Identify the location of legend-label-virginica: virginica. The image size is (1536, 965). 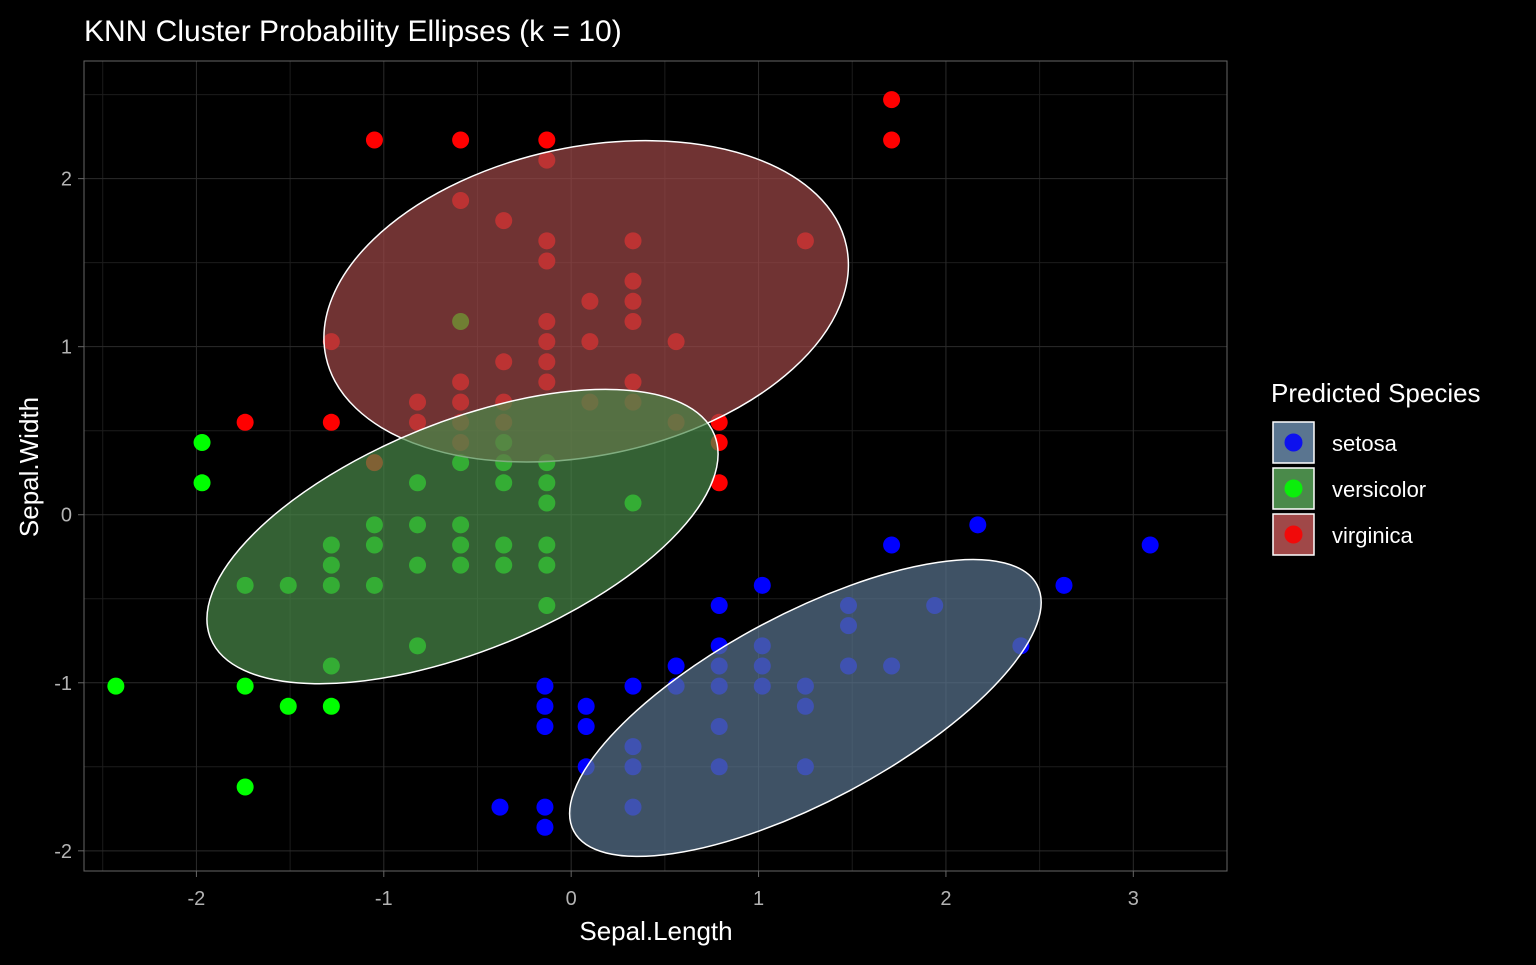
(1372, 535).